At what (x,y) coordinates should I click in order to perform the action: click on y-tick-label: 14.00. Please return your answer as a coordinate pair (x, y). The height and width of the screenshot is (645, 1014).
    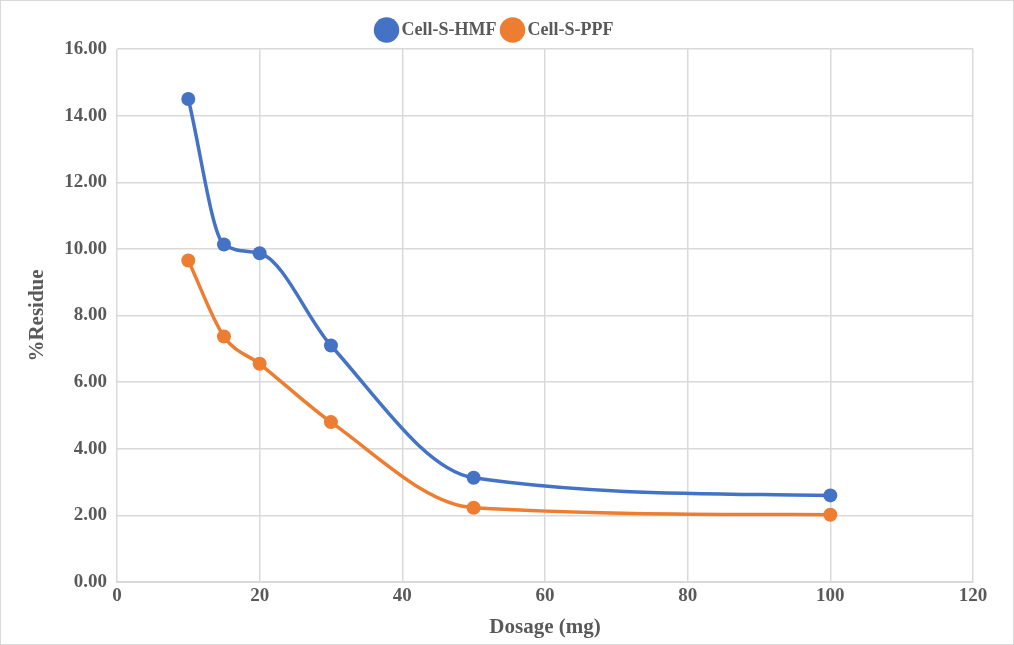
    Looking at the image, I should click on (85, 114).